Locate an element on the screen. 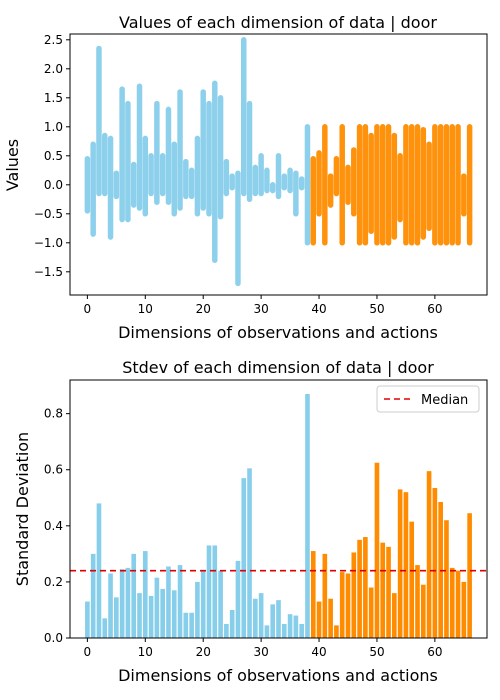  legend: Median is located at coordinates (428, 399).